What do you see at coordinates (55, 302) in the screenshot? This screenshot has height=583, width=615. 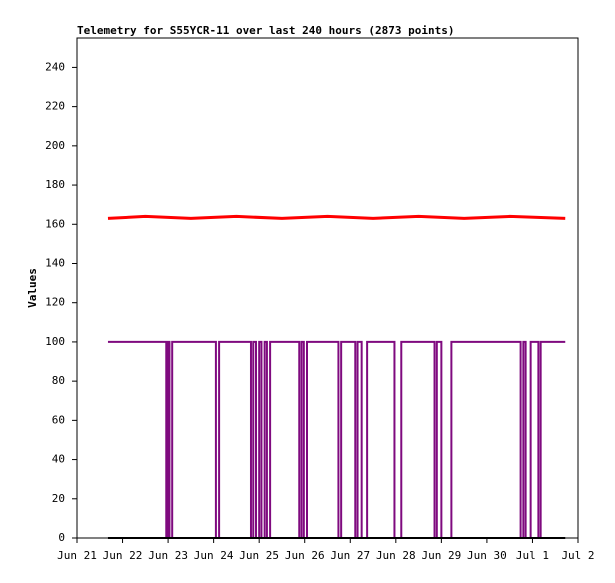 I see `y-tick-label: 120` at bounding box center [55, 302].